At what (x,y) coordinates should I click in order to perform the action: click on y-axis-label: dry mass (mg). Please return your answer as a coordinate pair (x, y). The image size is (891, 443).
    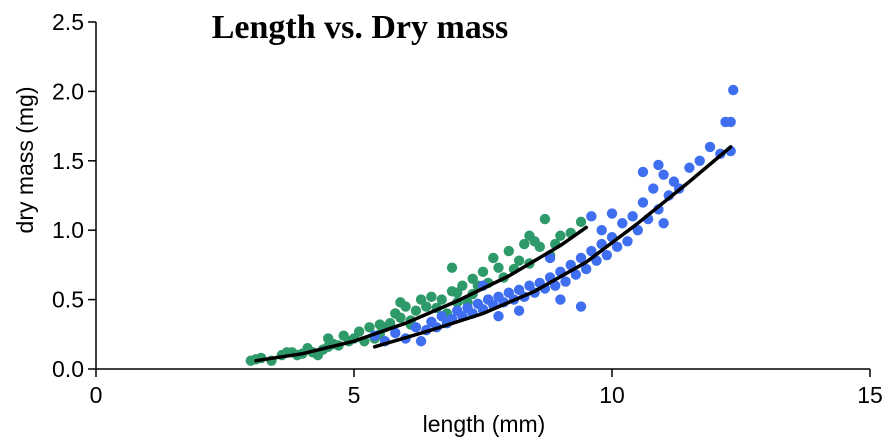
    Looking at the image, I should click on (25, 160).